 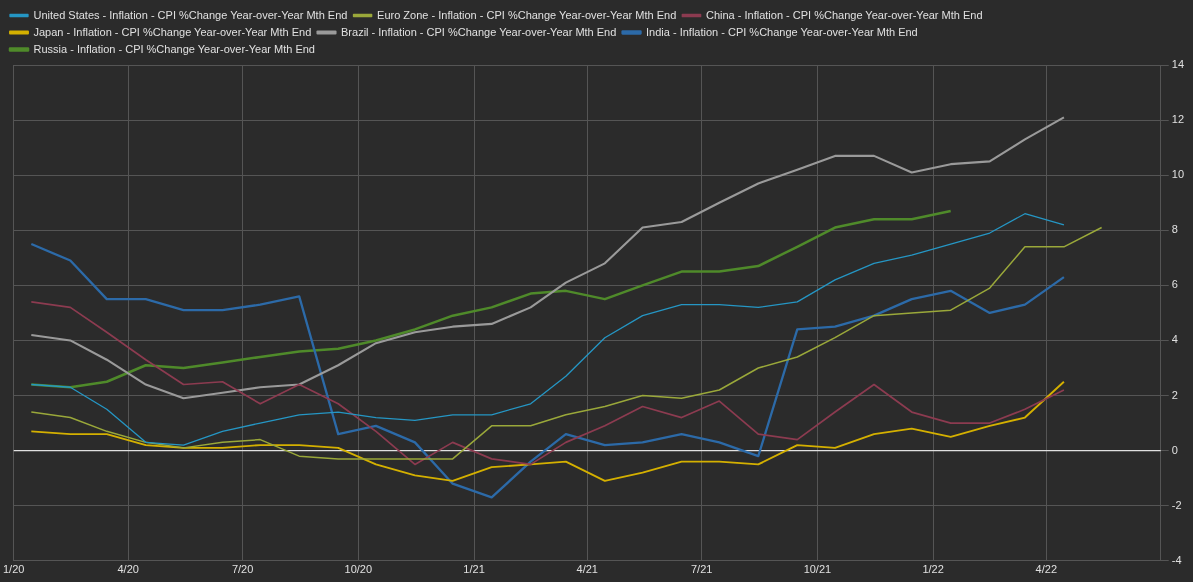 What do you see at coordinates (474, 569) in the screenshot?
I see `x-tick-label: 1/21` at bounding box center [474, 569].